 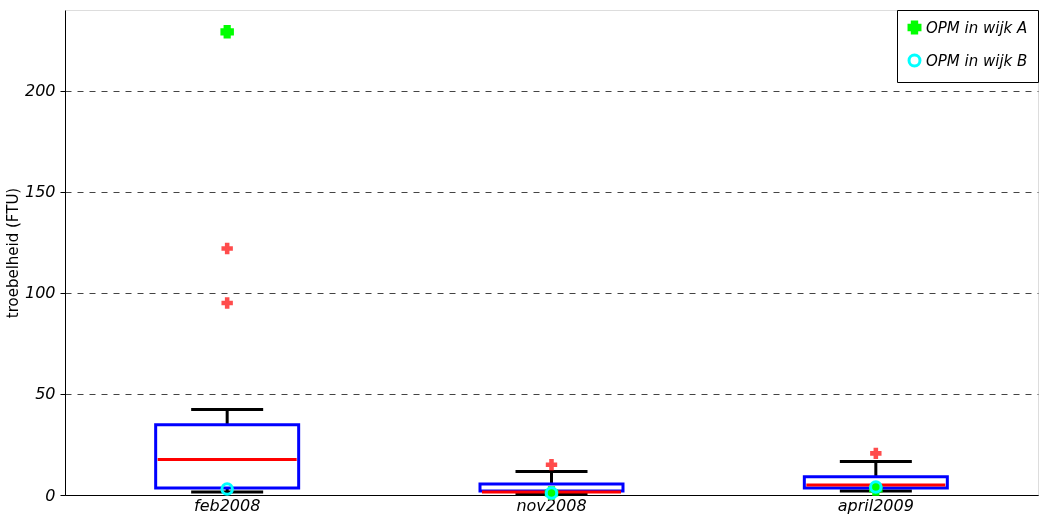 What do you see at coordinates (40, 192) in the screenshot?
I see `y-tick-label: 150` at bounding box center [40, 192].